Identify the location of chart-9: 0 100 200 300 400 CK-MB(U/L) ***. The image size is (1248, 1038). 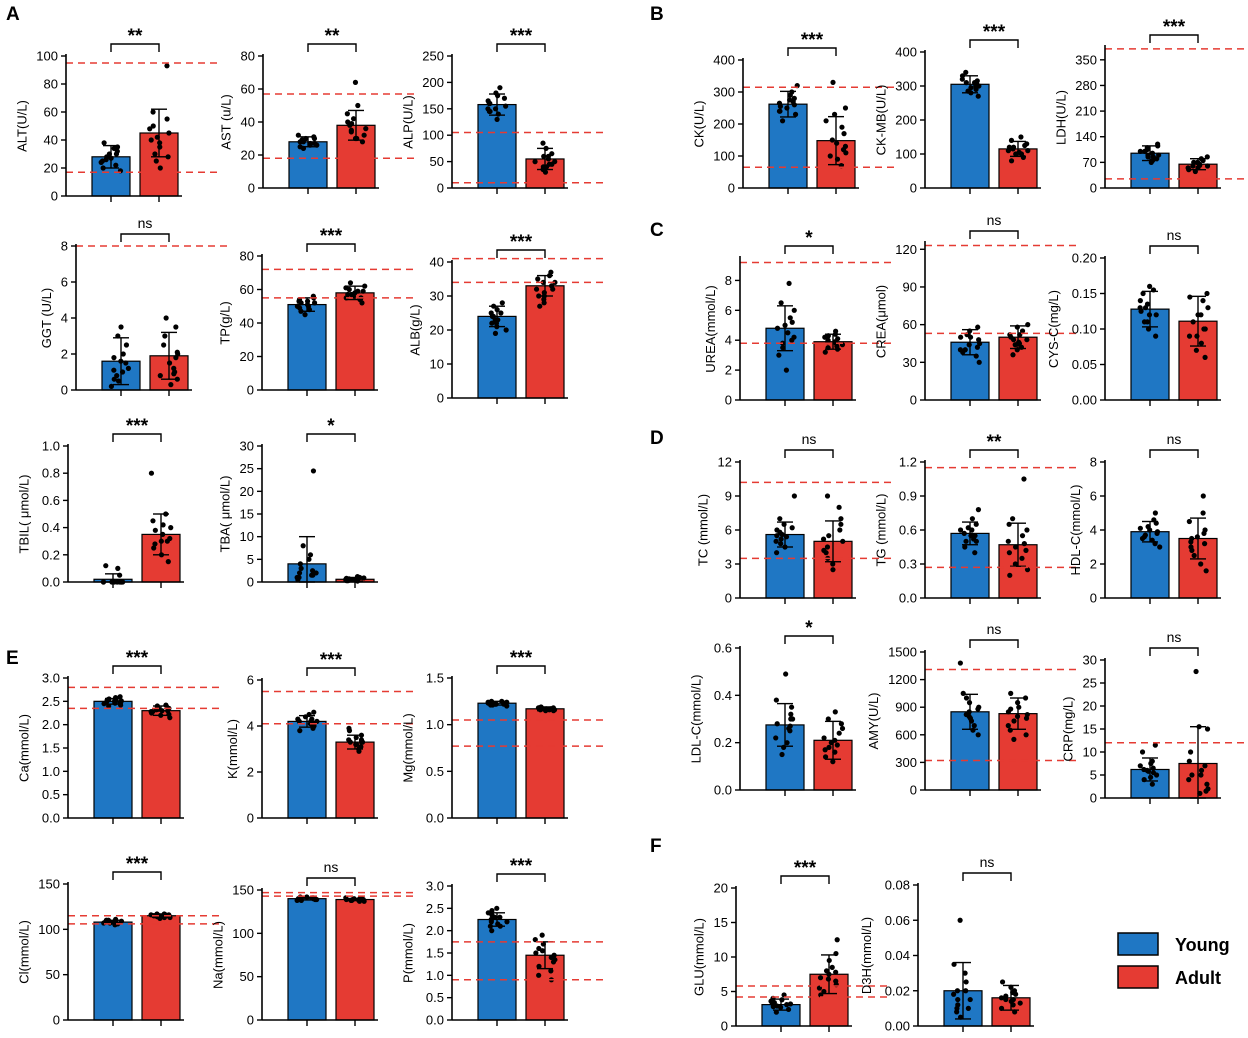
(957, 109).